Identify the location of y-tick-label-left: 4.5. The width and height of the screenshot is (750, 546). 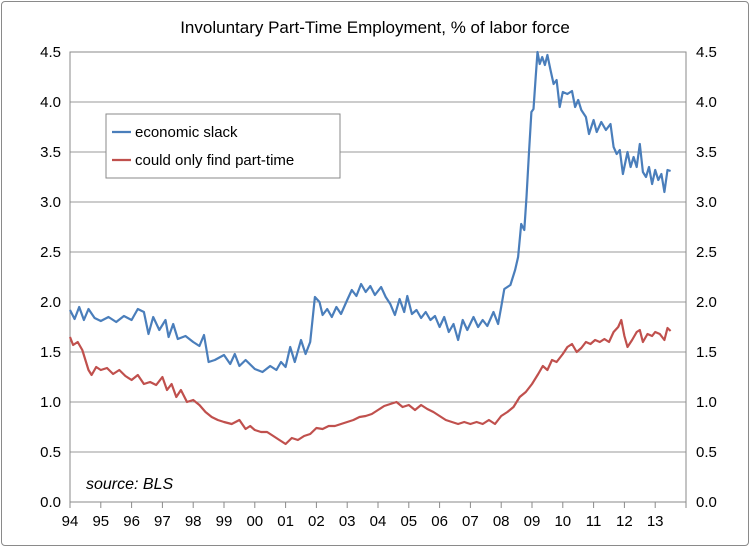
(50, 52).